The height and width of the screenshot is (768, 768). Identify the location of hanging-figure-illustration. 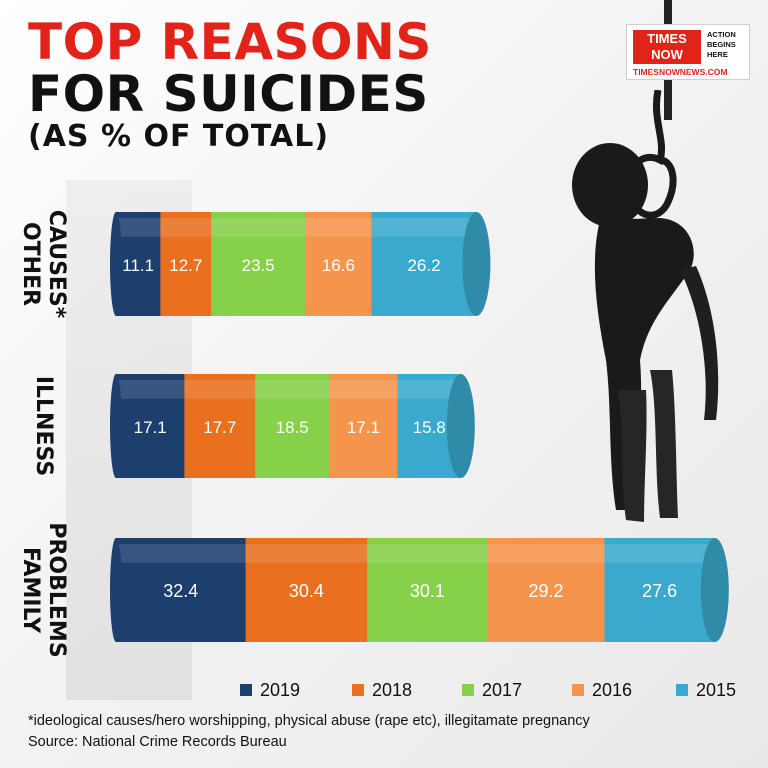
(645, 306).